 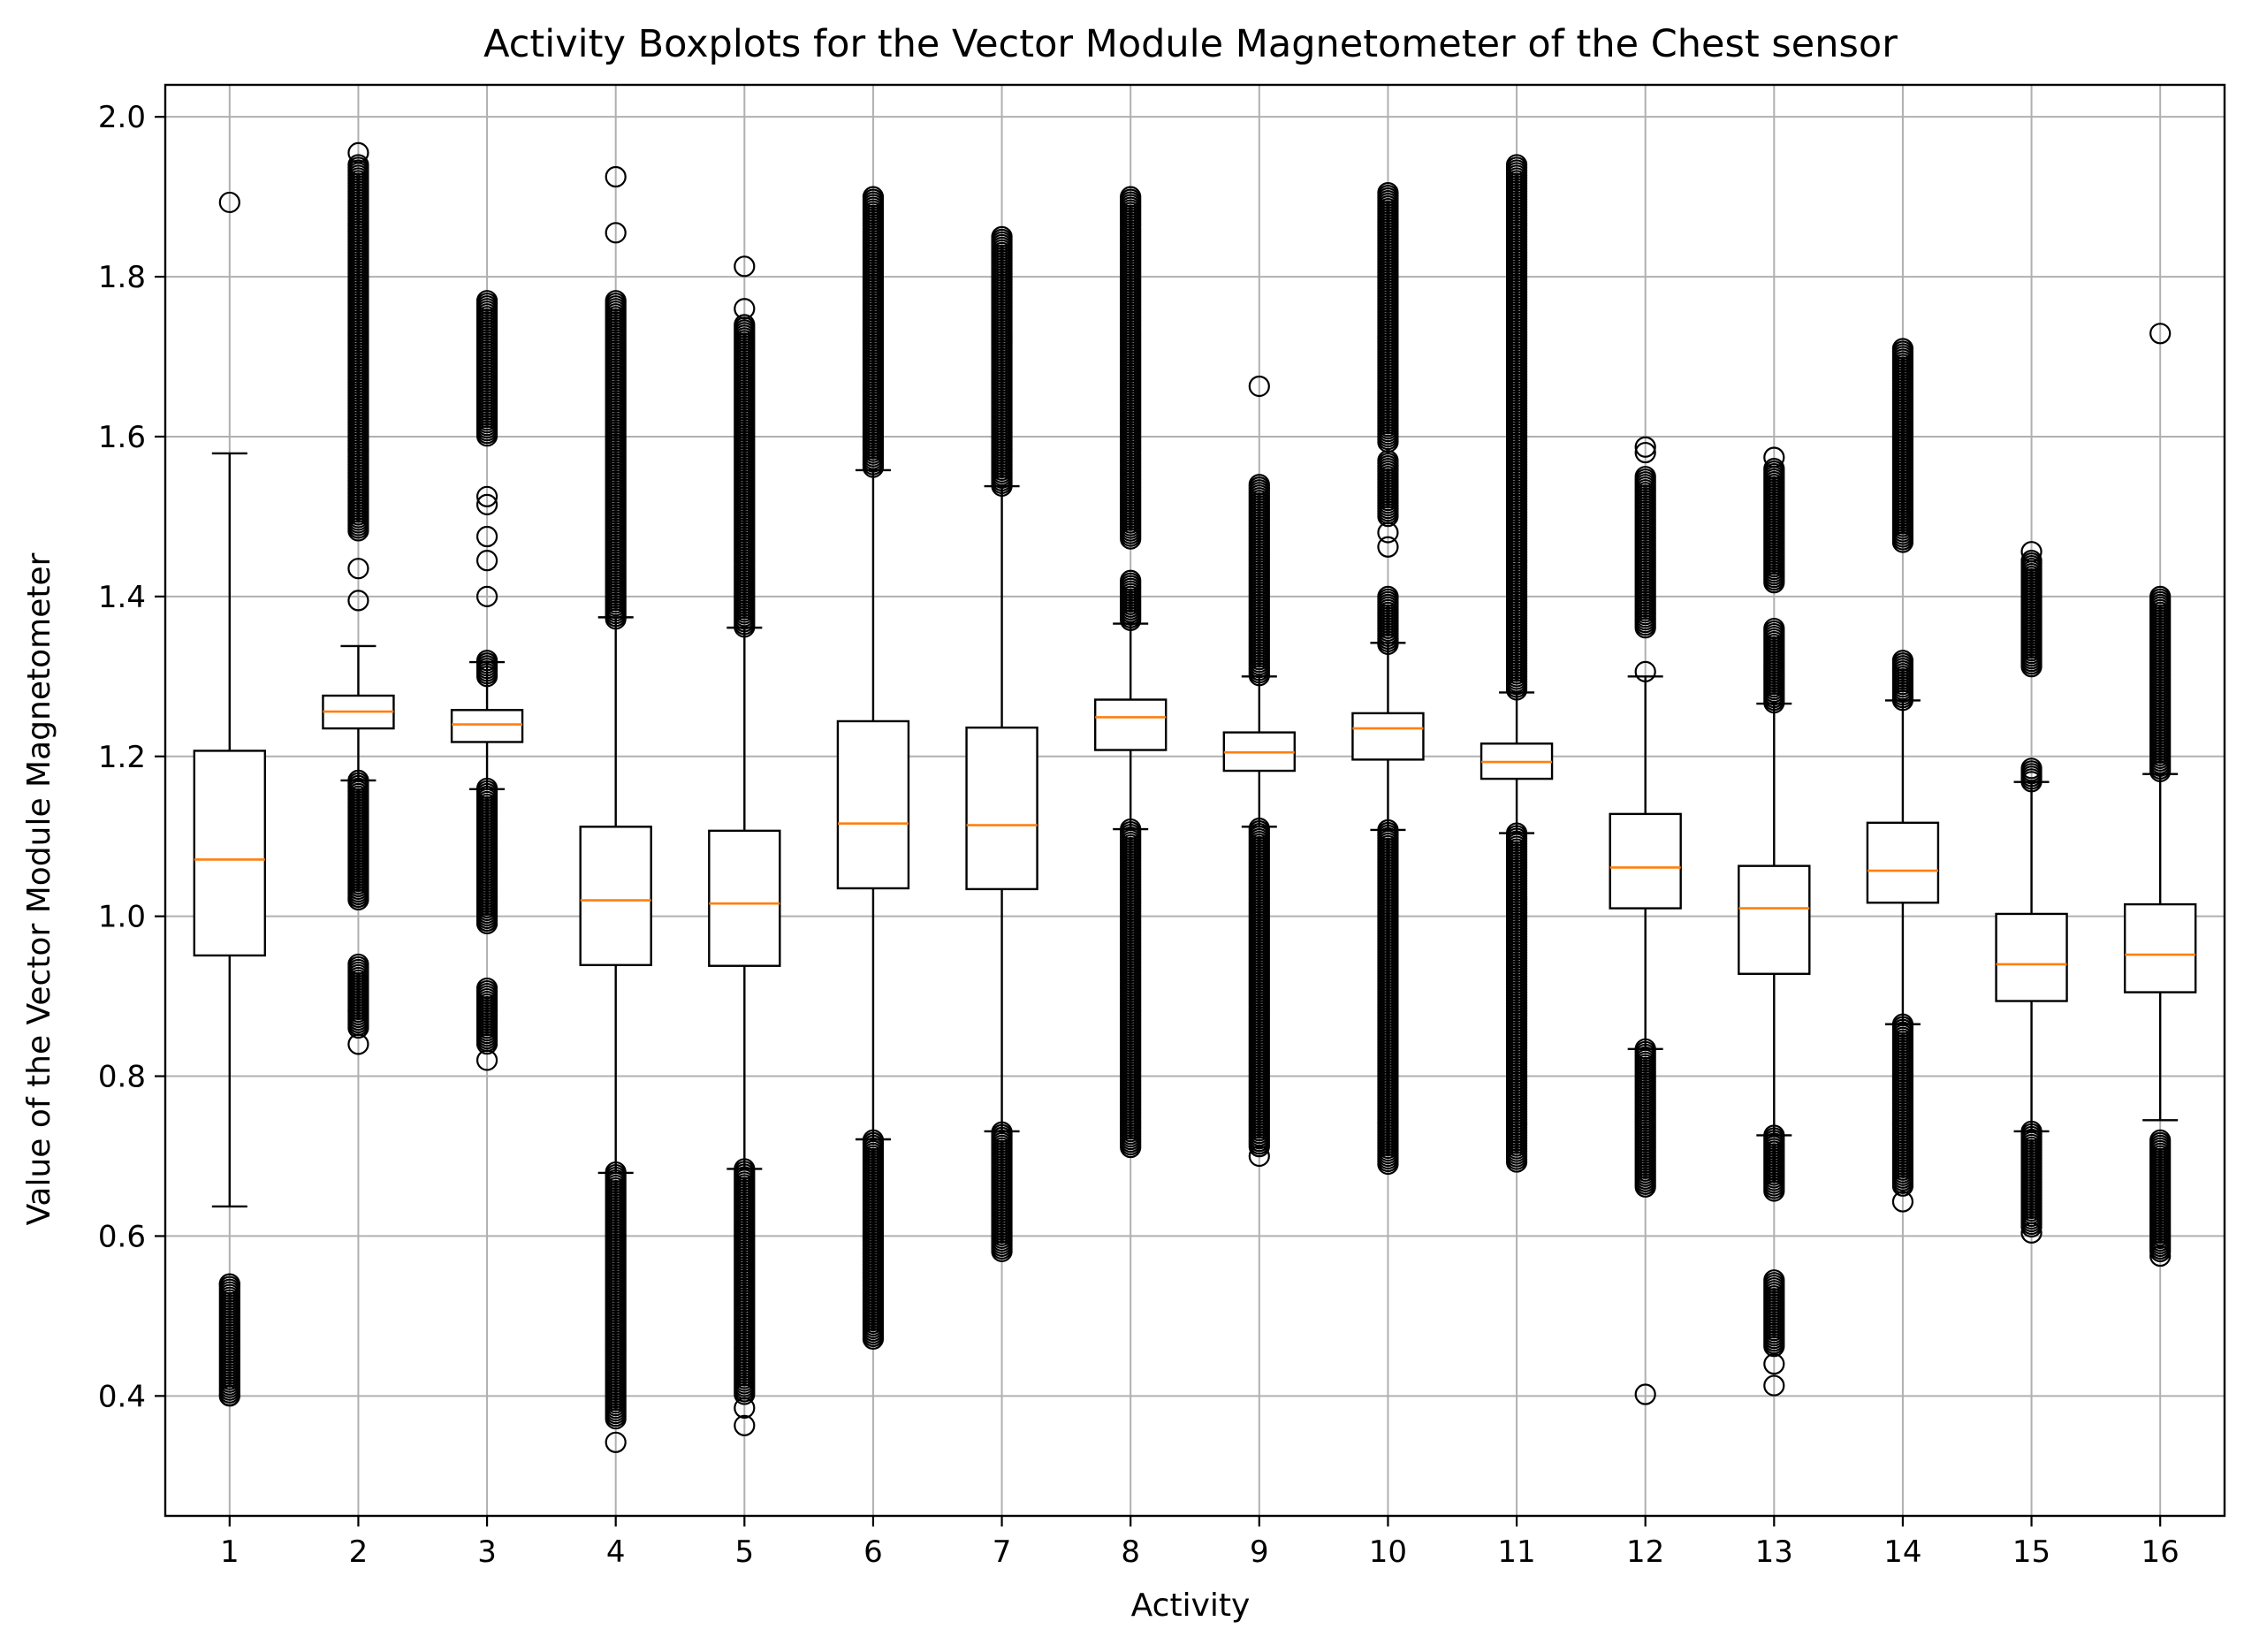 What do you see at coordinates (122, 1237) in the screenshot?
I see `y-tick-label: 0.6` at bounding box center [122, 1237].